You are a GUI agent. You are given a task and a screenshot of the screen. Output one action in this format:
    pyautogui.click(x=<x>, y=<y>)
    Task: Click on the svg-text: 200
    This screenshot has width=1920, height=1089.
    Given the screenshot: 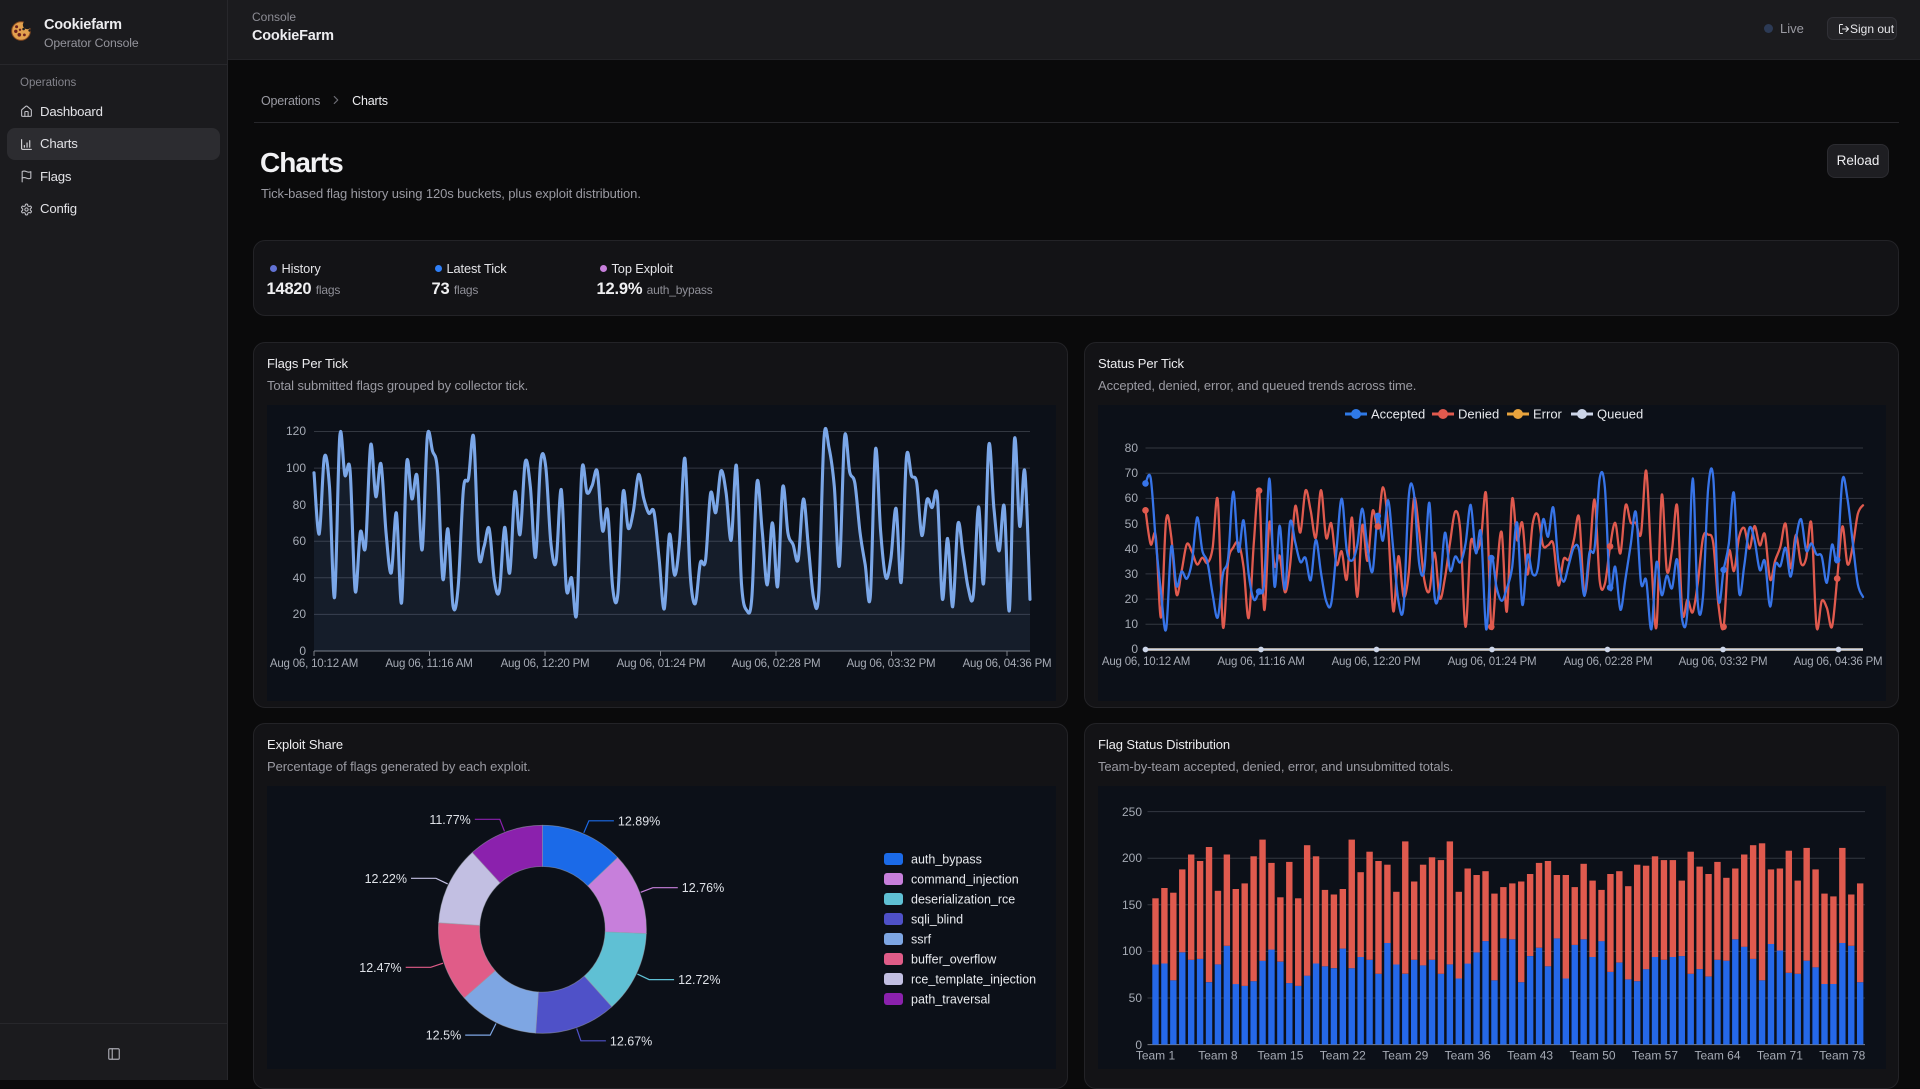 What is the action you would take?
    pyautogui.click(x=1132, y=858)
    